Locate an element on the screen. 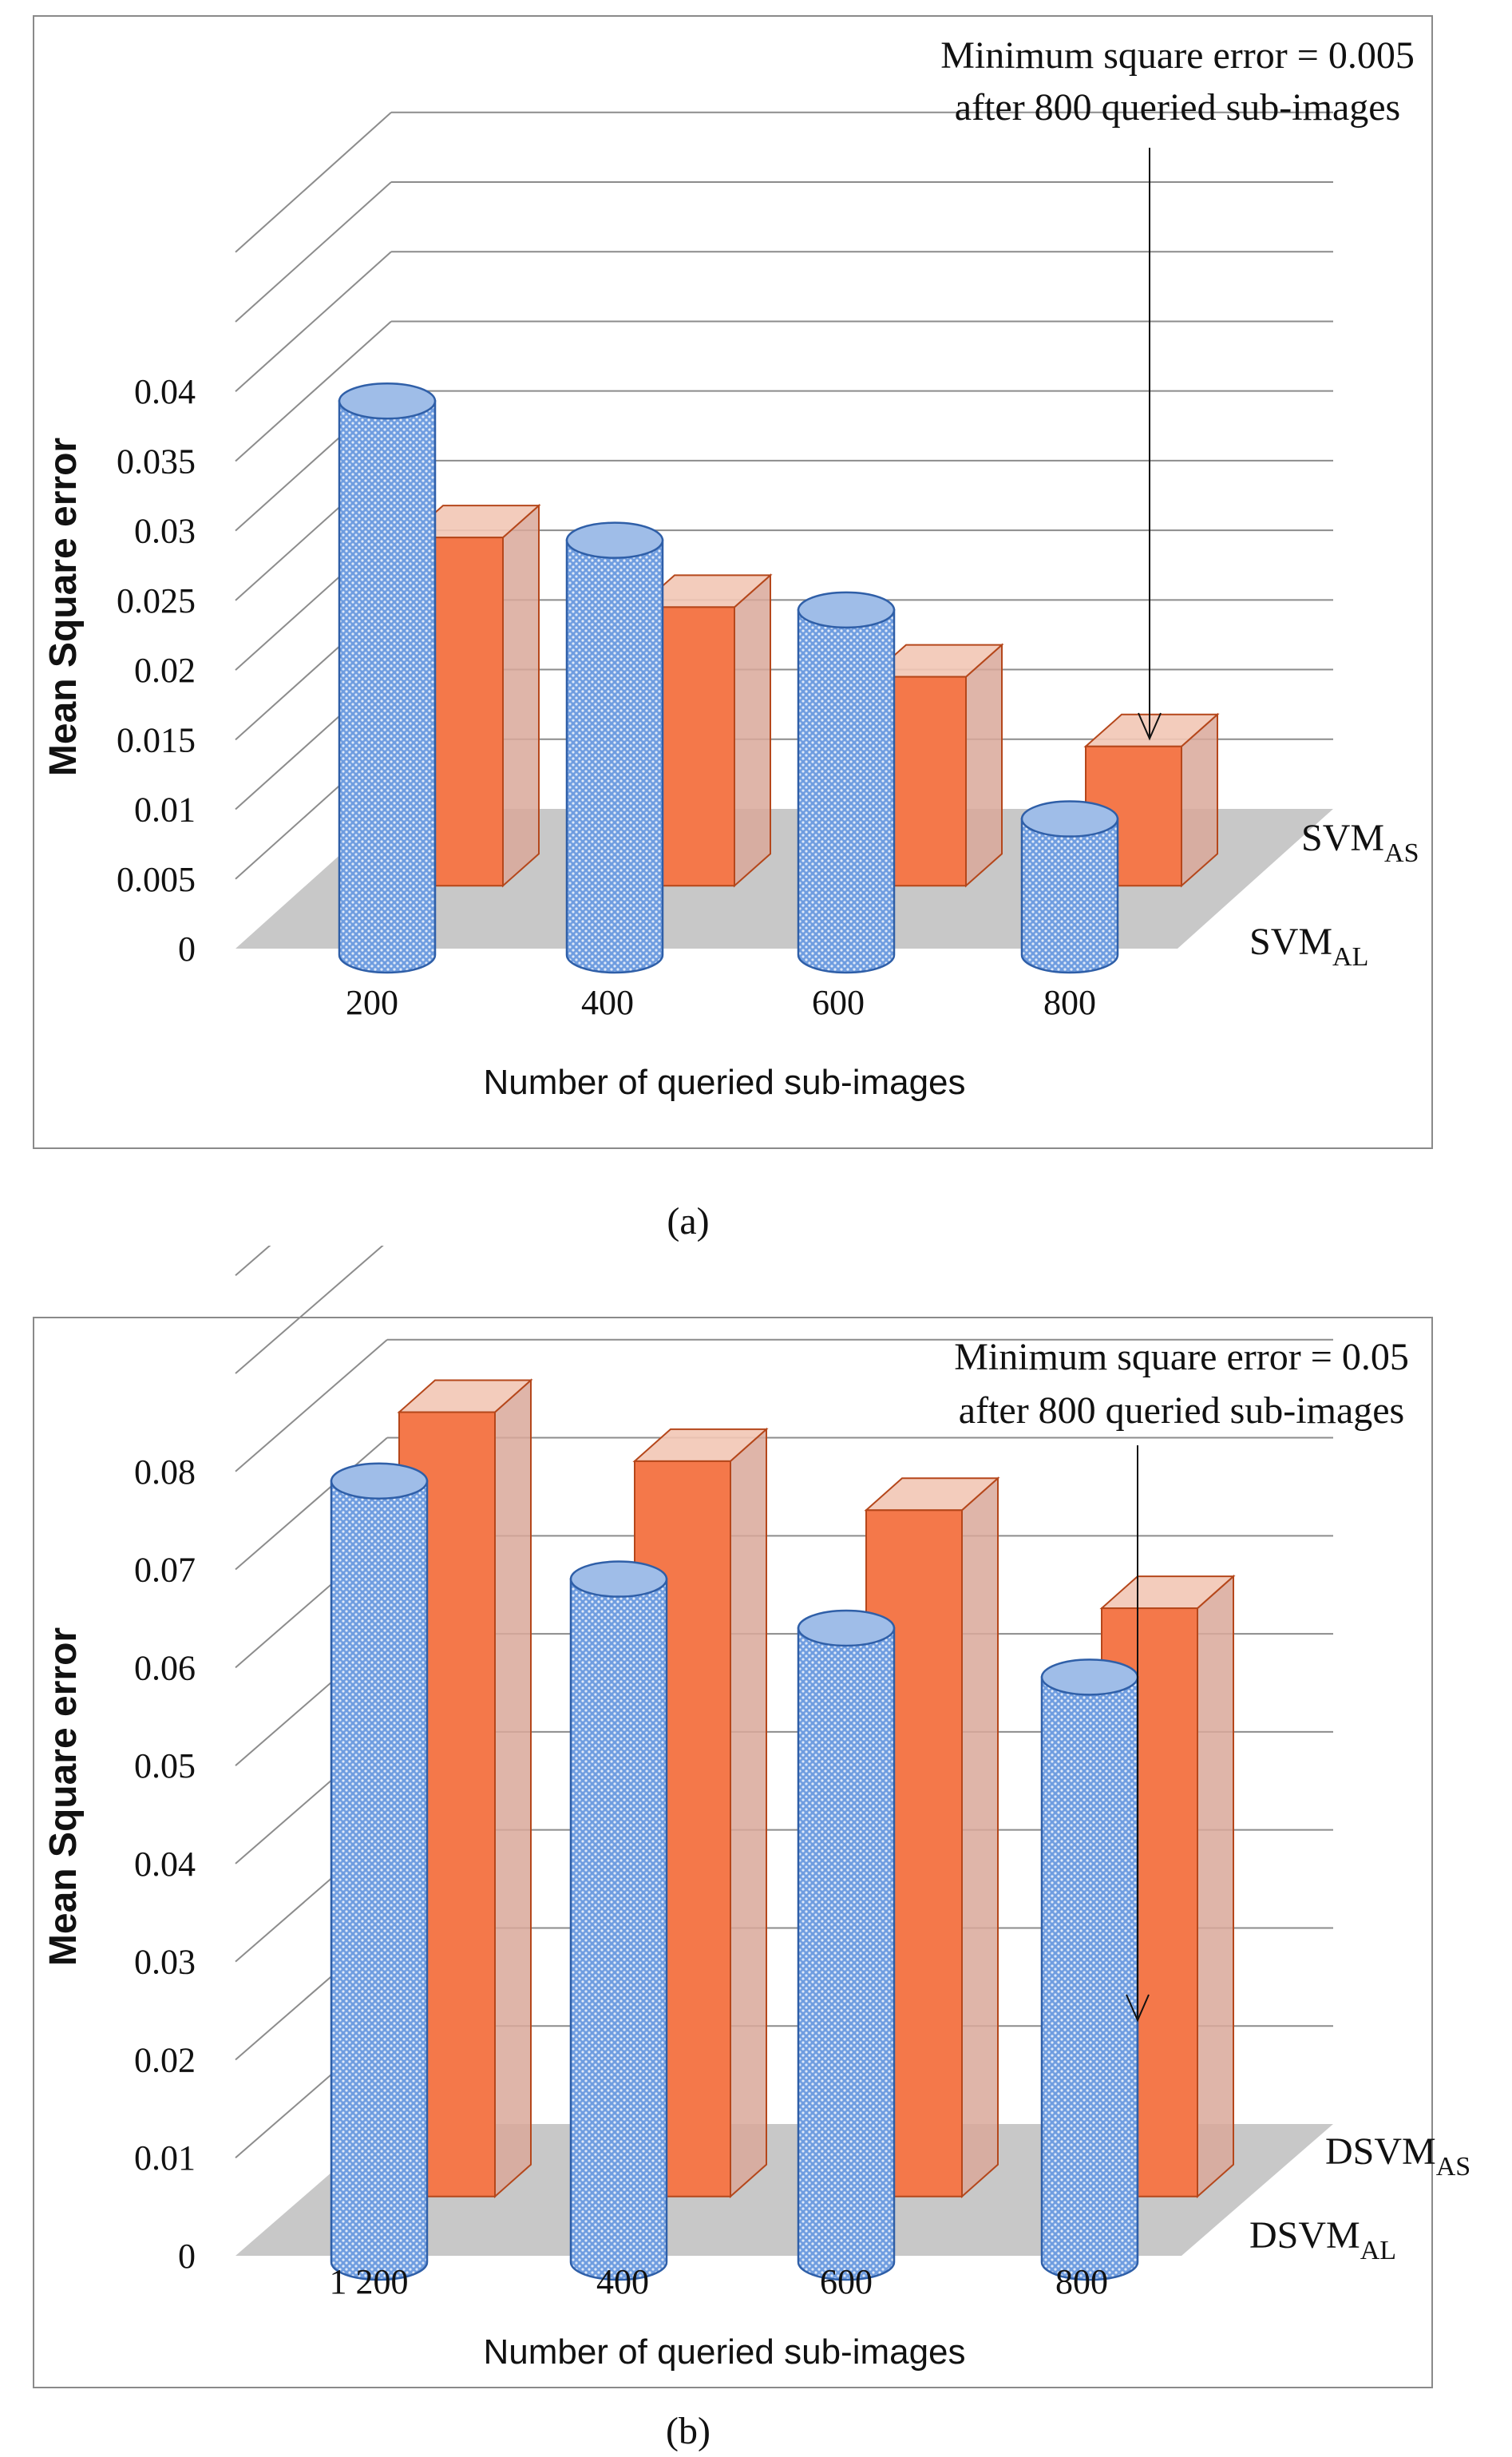 The image size is (1512, 2457). chart-a-y-tick-label: 0.03 is located at coordinates (165, 531).